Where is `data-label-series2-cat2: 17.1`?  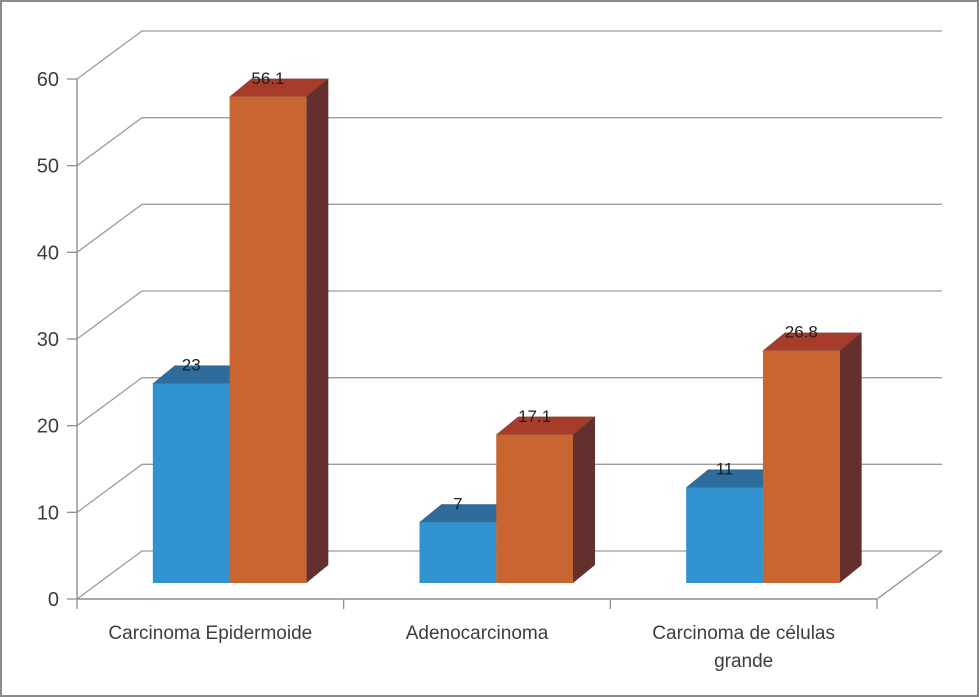
data-label-series2-cat2: 17.1 is located at coordinates (534, 416).